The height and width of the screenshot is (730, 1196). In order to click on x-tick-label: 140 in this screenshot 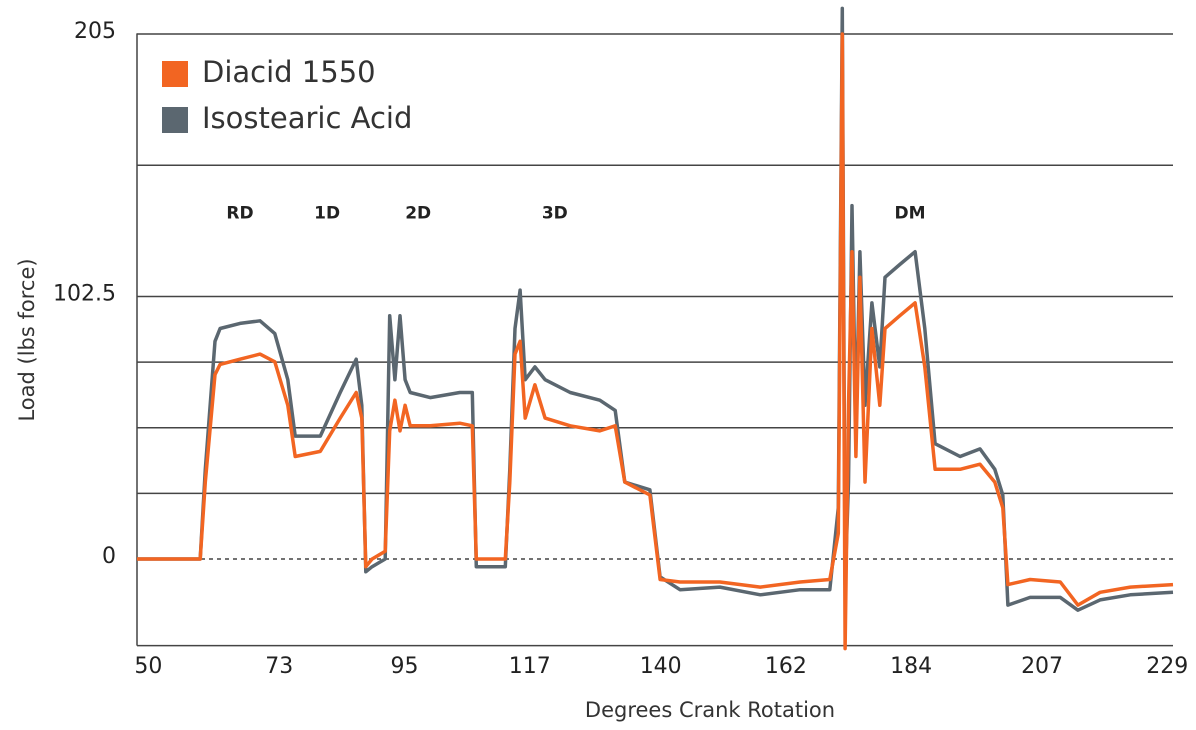, I will do `click(661, 666)`.